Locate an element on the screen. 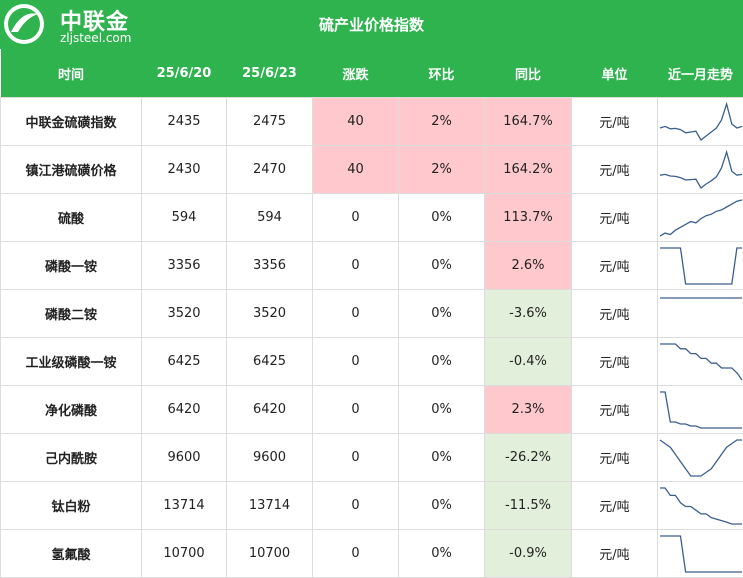 The height and width of the screenshot is (578, 743). price-date1: 6420 is located at coordinates (184, 410).